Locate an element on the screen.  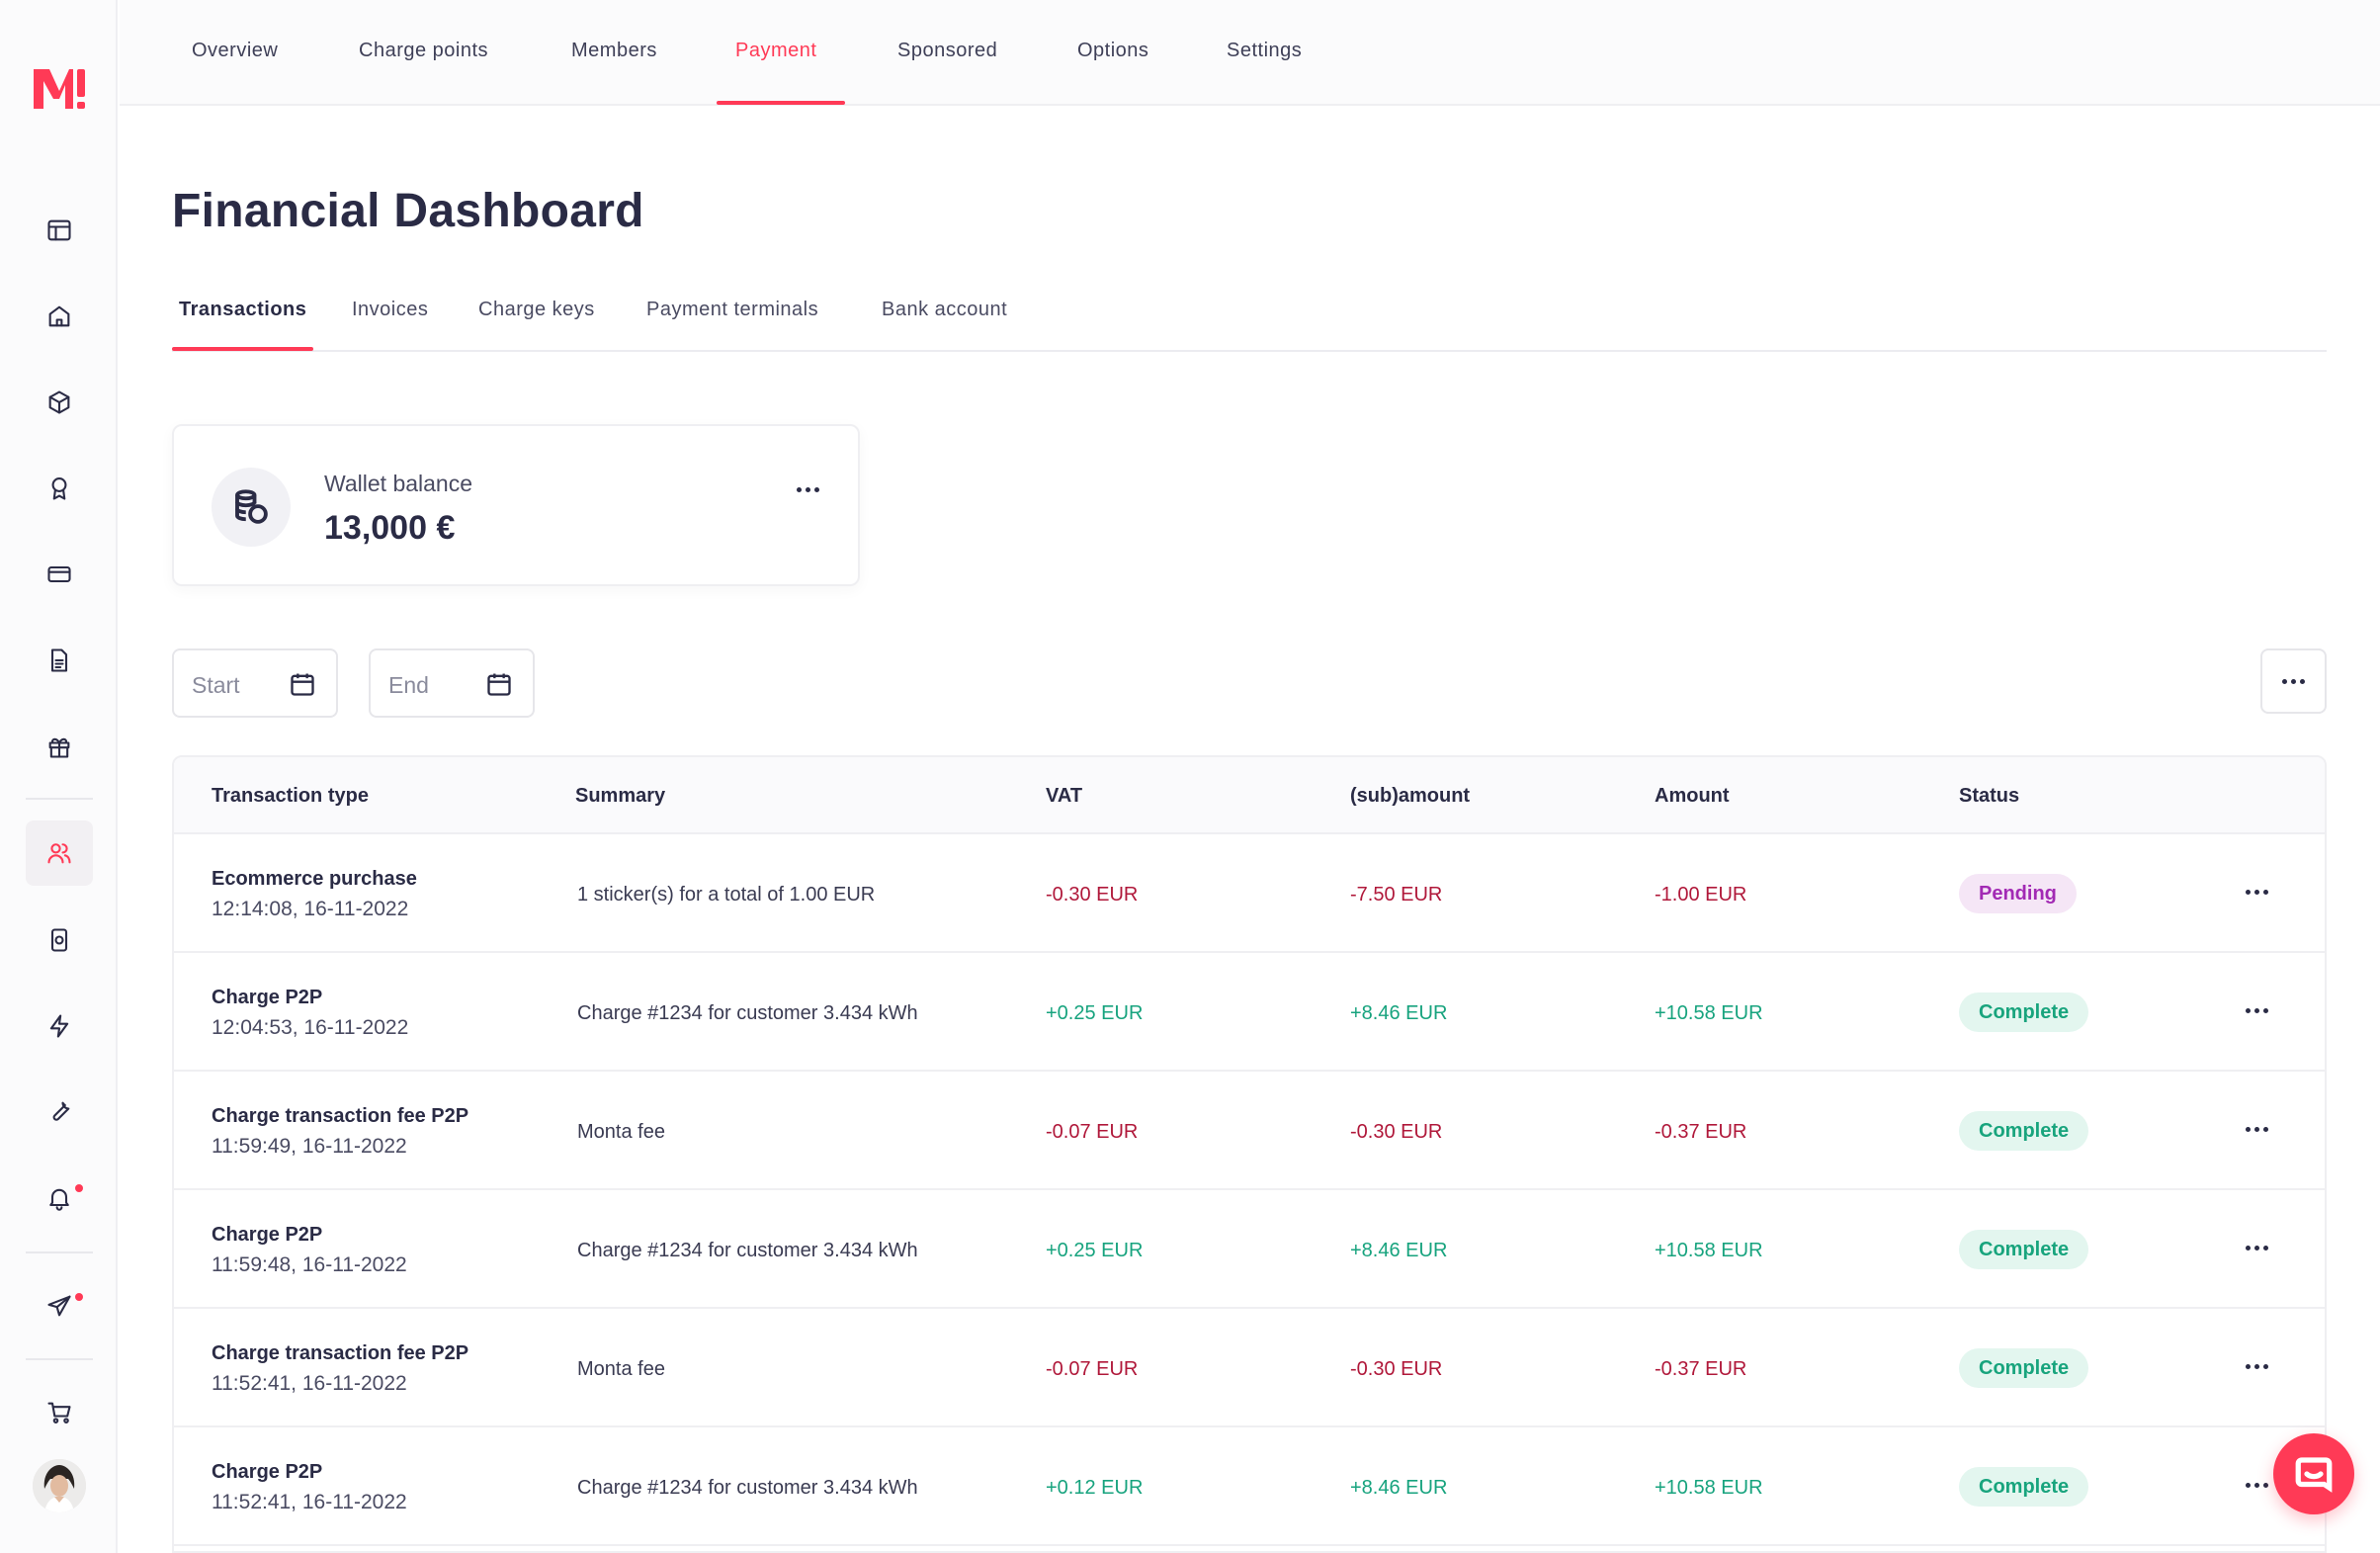
chat-icon is located at coordinates (2314, 1475).